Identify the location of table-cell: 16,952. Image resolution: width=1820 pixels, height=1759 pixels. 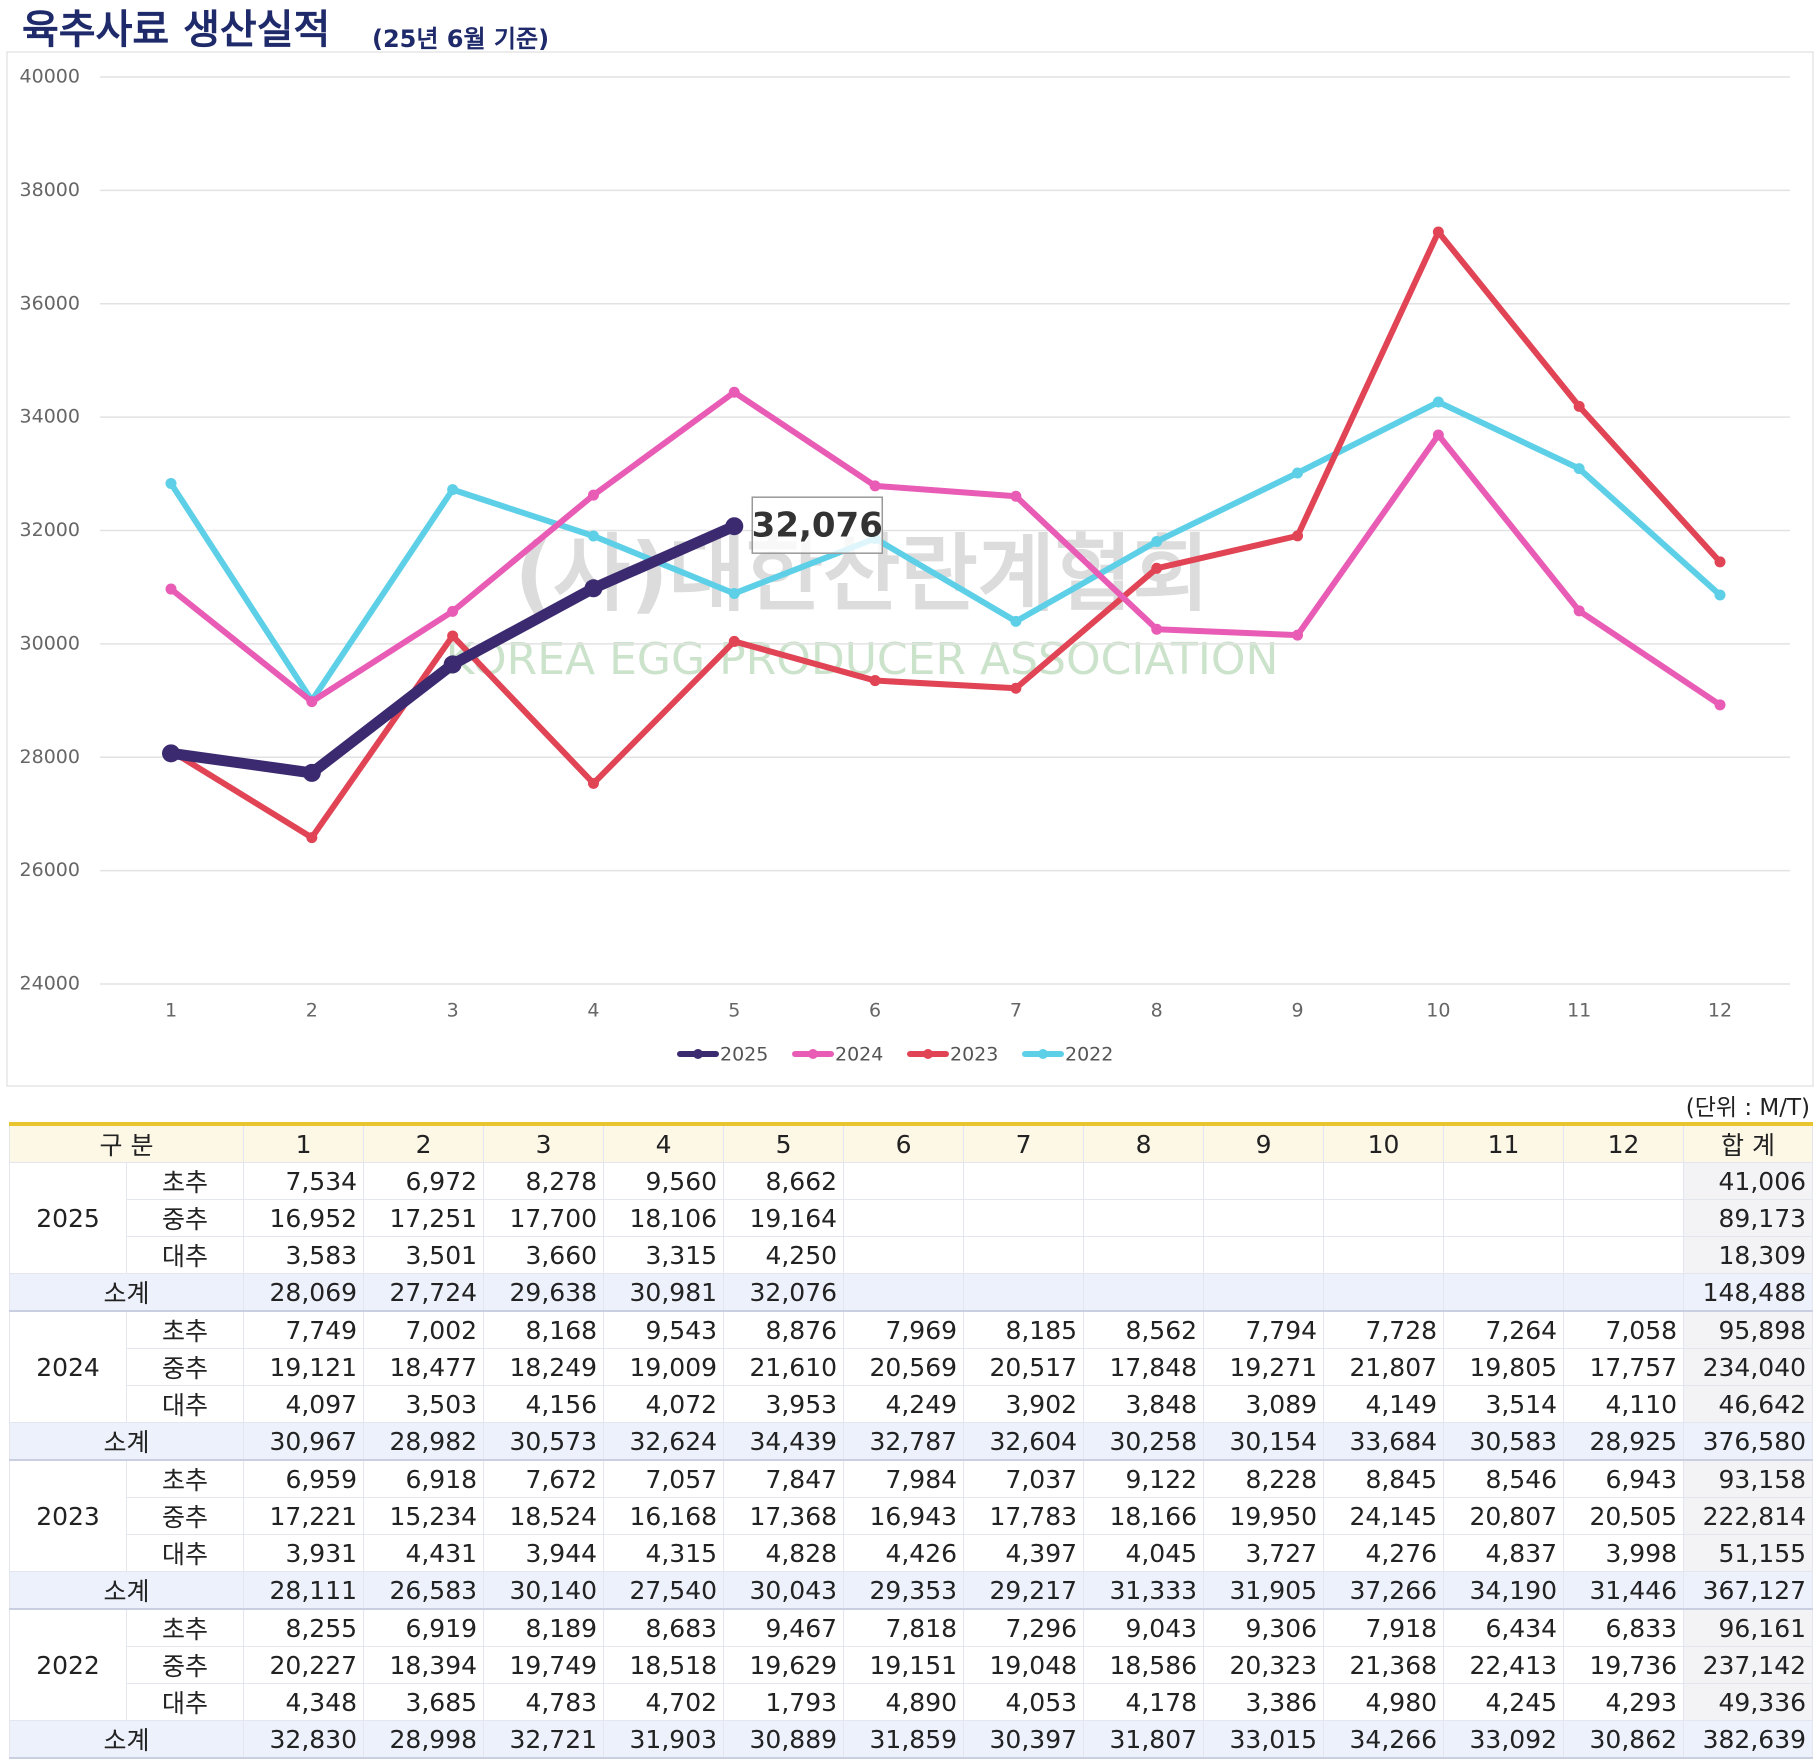
(304, 1218).